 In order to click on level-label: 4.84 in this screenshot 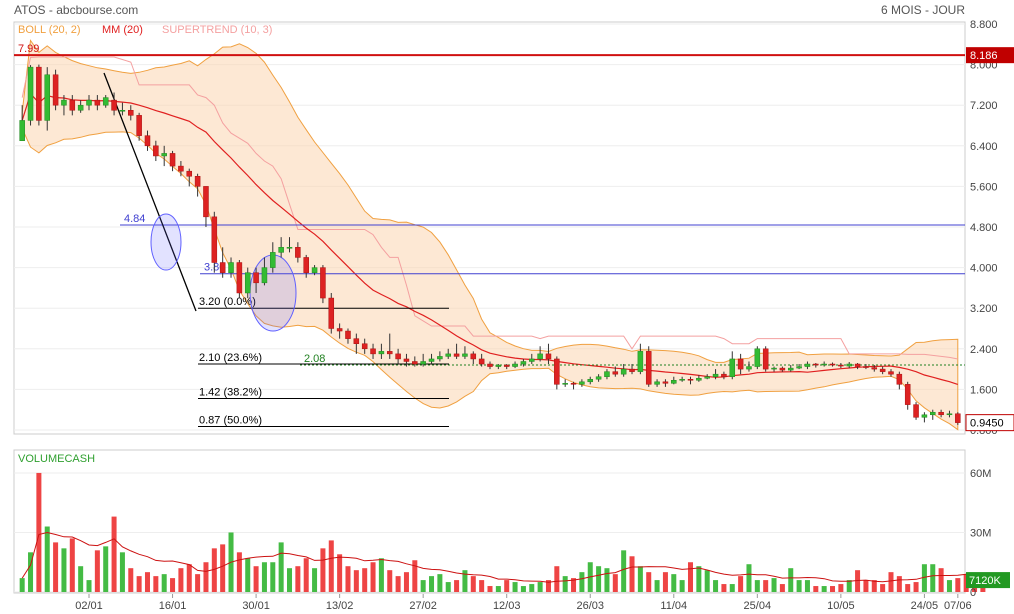, I will do `click(134, 219)`.